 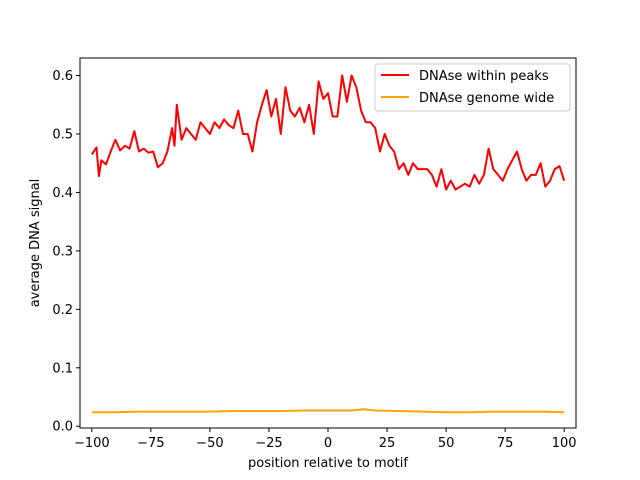 What do you see at coordinates (328, 443) in the screenshot?
I see `x-tick-label: 0` at bounding box center [328, 443].